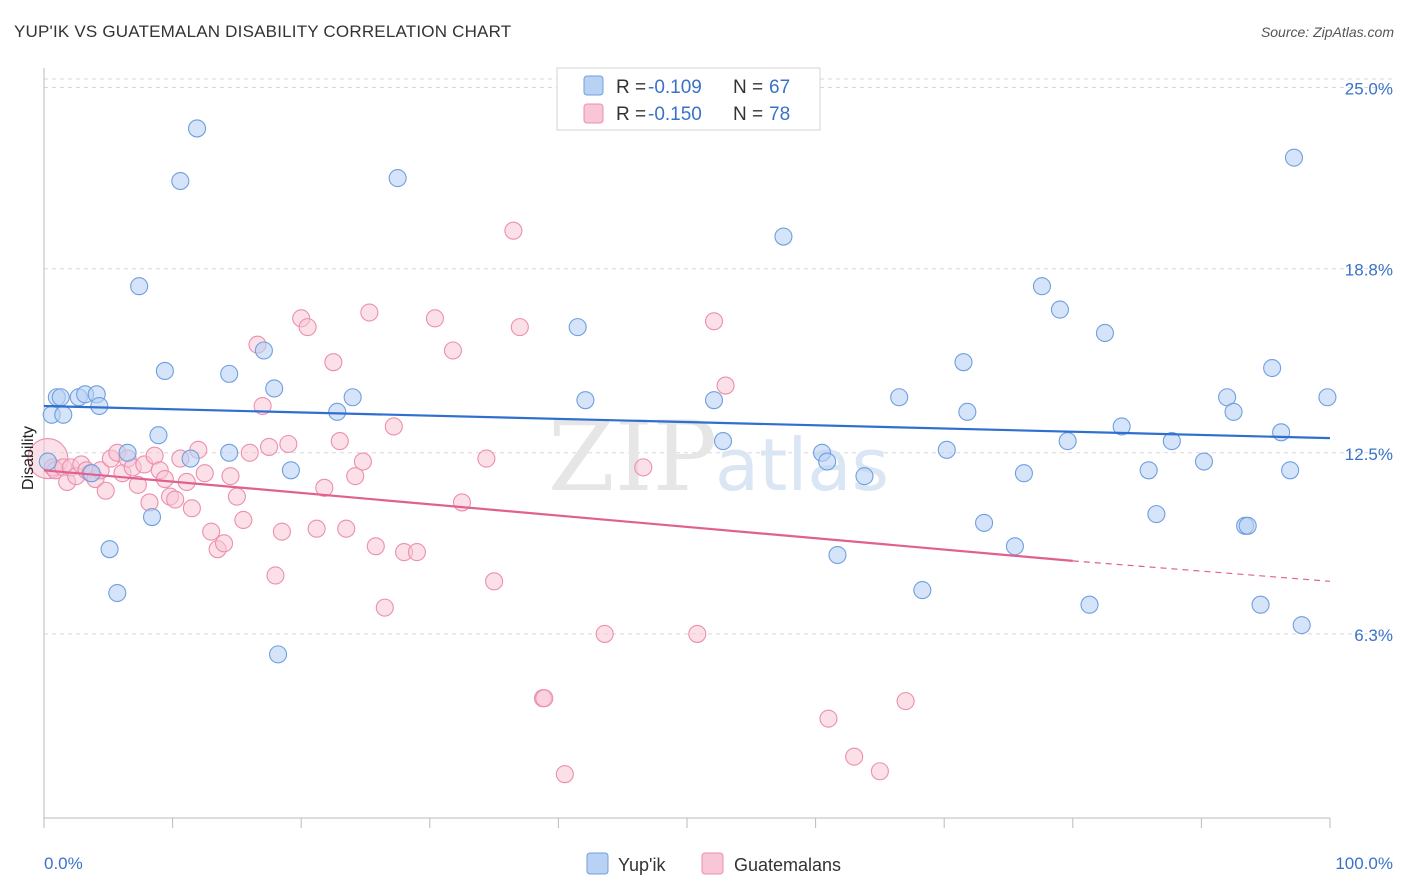 The image size is (1406, 892). I want to click on y-axis-title: Disability, so click(28, 458).